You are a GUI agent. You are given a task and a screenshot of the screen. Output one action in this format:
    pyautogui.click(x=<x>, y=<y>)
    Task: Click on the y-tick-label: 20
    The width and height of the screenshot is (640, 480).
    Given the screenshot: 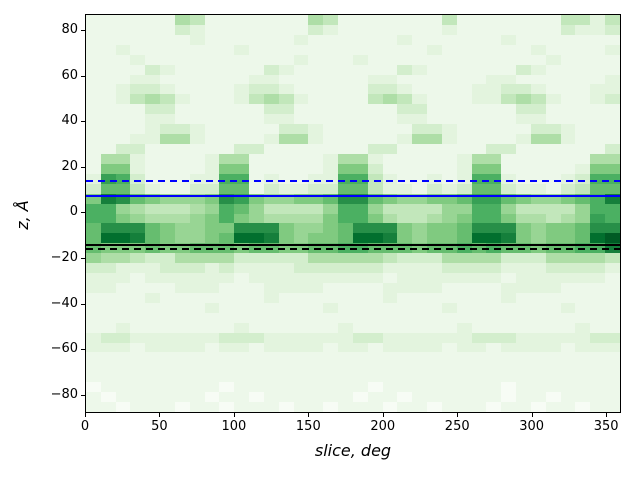 What is the action you would take?
    pyautogui.click(x=69, y=166)
    